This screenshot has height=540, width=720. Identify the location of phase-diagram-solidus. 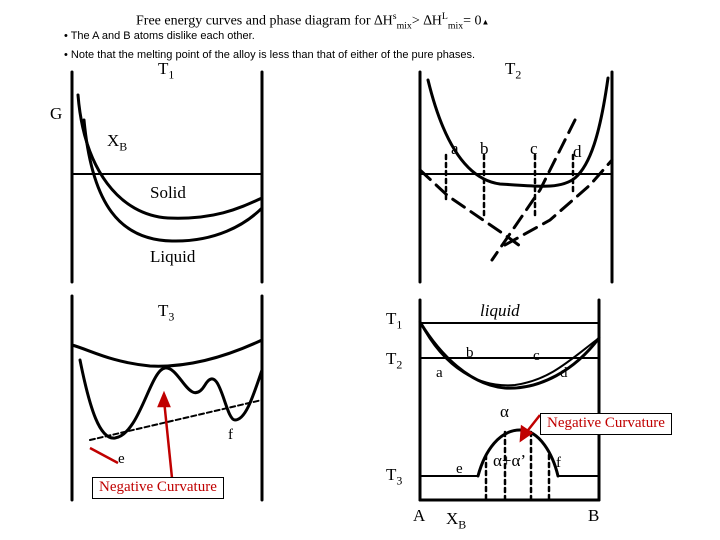
(509, 354).